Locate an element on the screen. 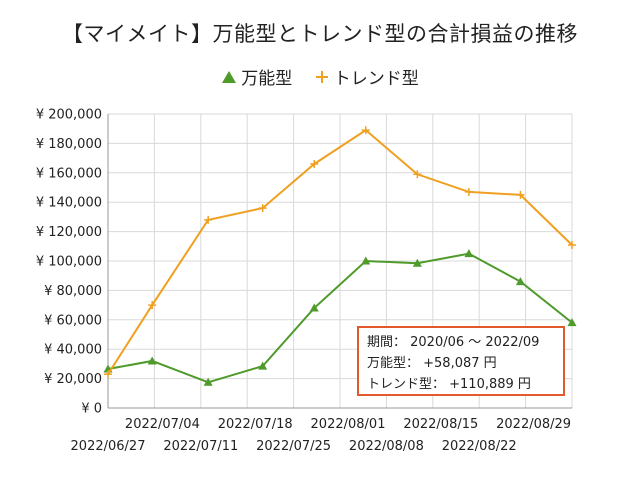 This screenshot has height=480, width=640. x-tick-label: 2022/08/22 is located at coordinates (479, 446).